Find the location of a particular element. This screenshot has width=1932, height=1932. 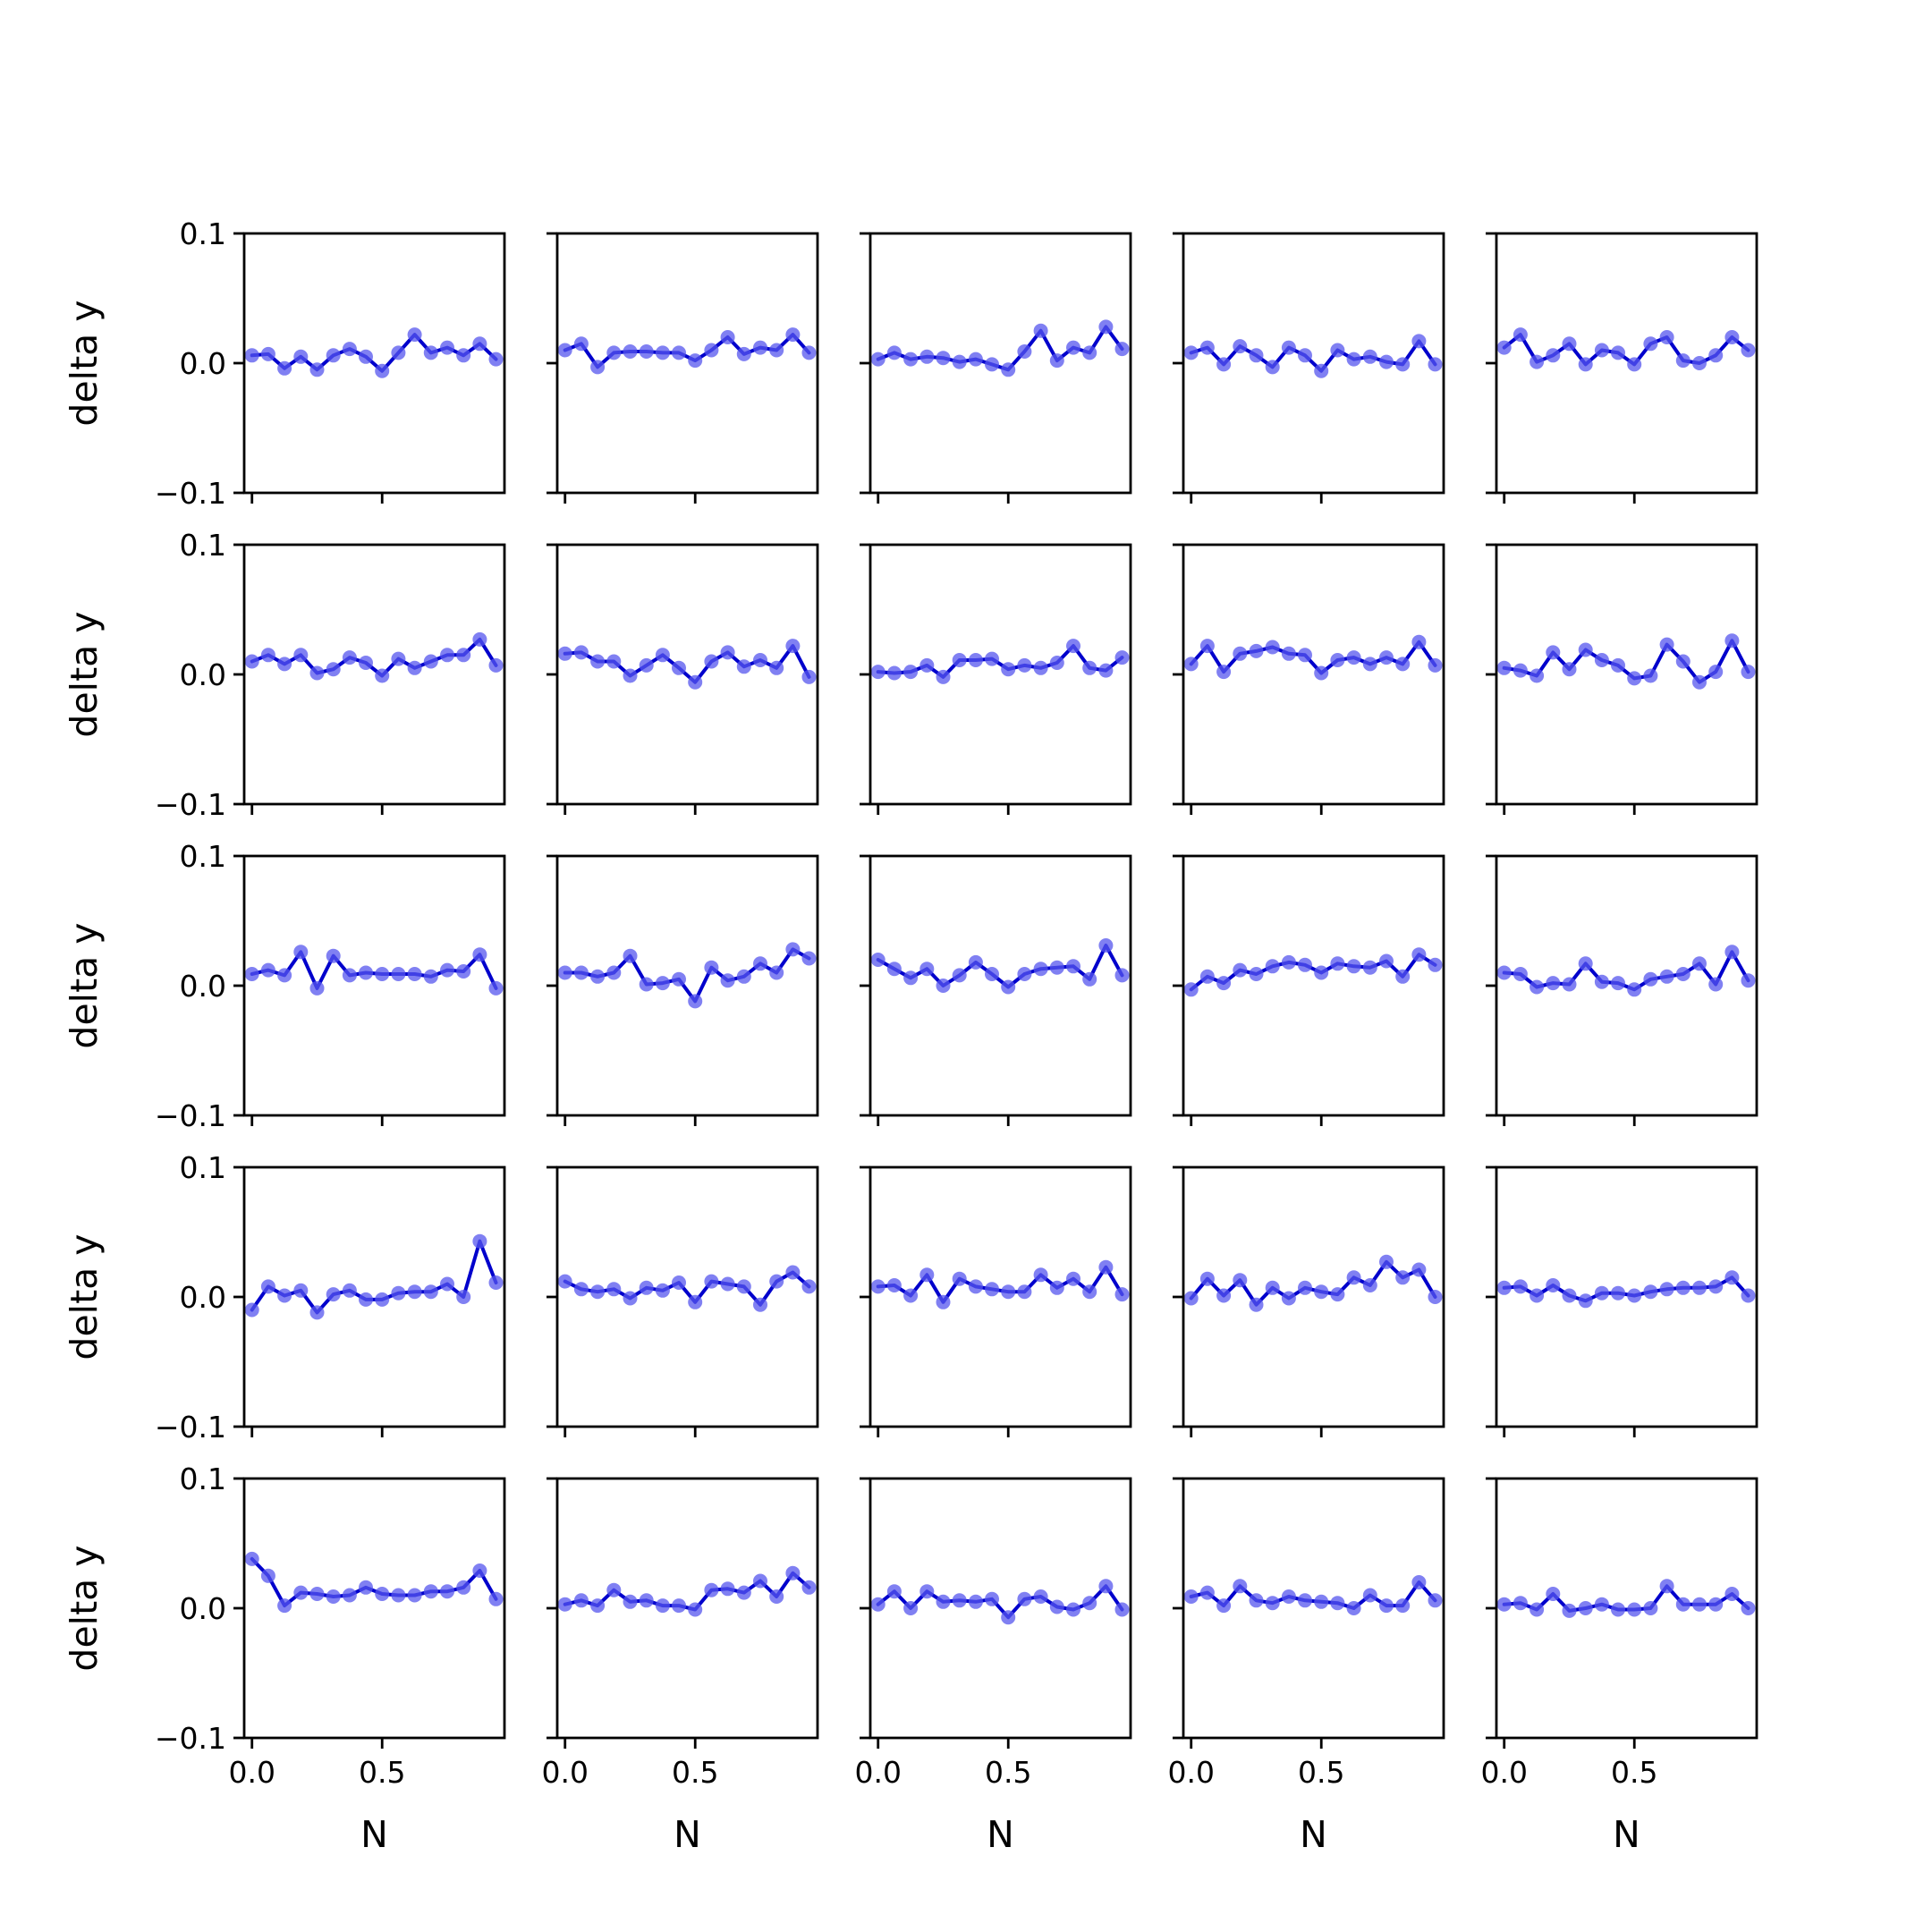

x-axis-label: N is located at coordinates (374, 1834).